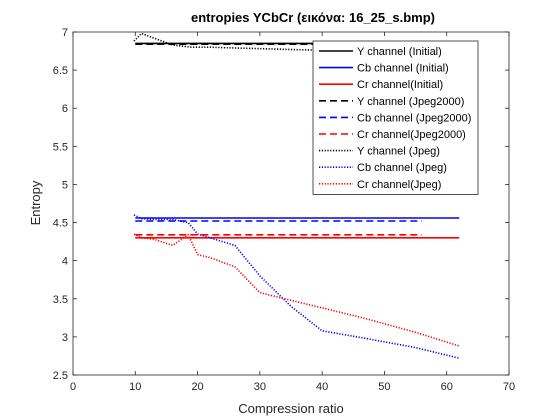  I want to click on x-tick-label: 10, so click(135, 387).